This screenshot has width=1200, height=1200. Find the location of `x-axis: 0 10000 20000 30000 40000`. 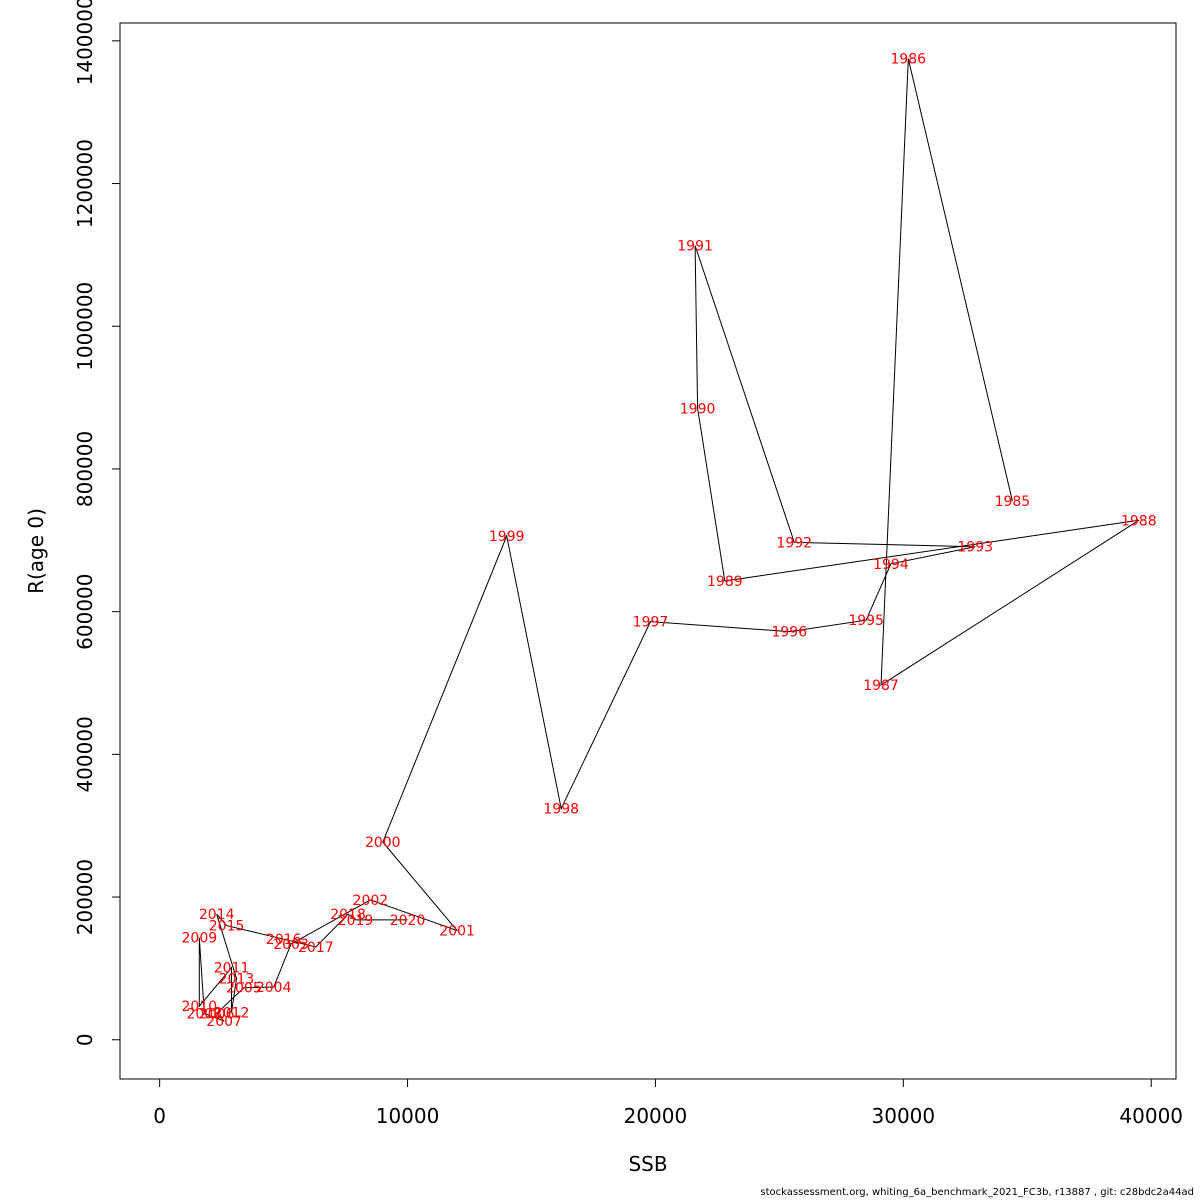

x-axis: 0 10000 20000 30000 40000 is located at coordinates (668, 1103).